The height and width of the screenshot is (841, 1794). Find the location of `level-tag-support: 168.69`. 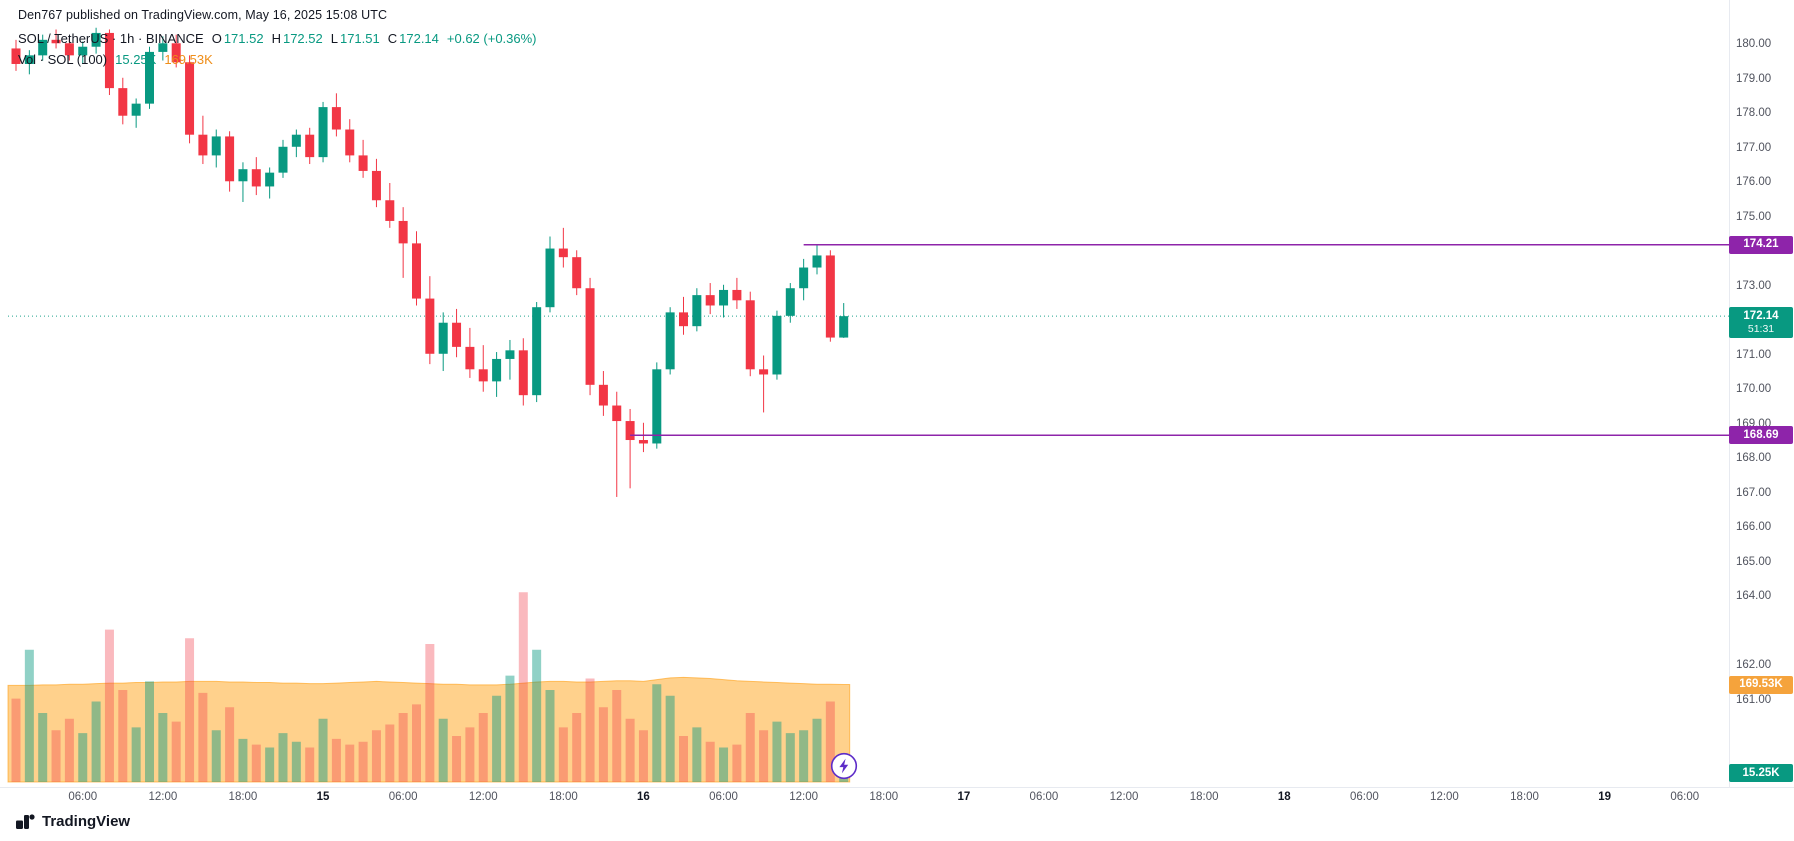

level-tag-support: 168.69 is located at coordinates (1761, 435).